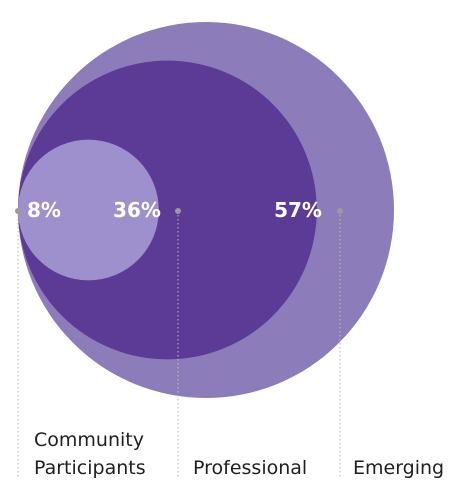 This screenshot has height=483, width=455. I want to click on value-label-professional: 36%, so click(137, 210).